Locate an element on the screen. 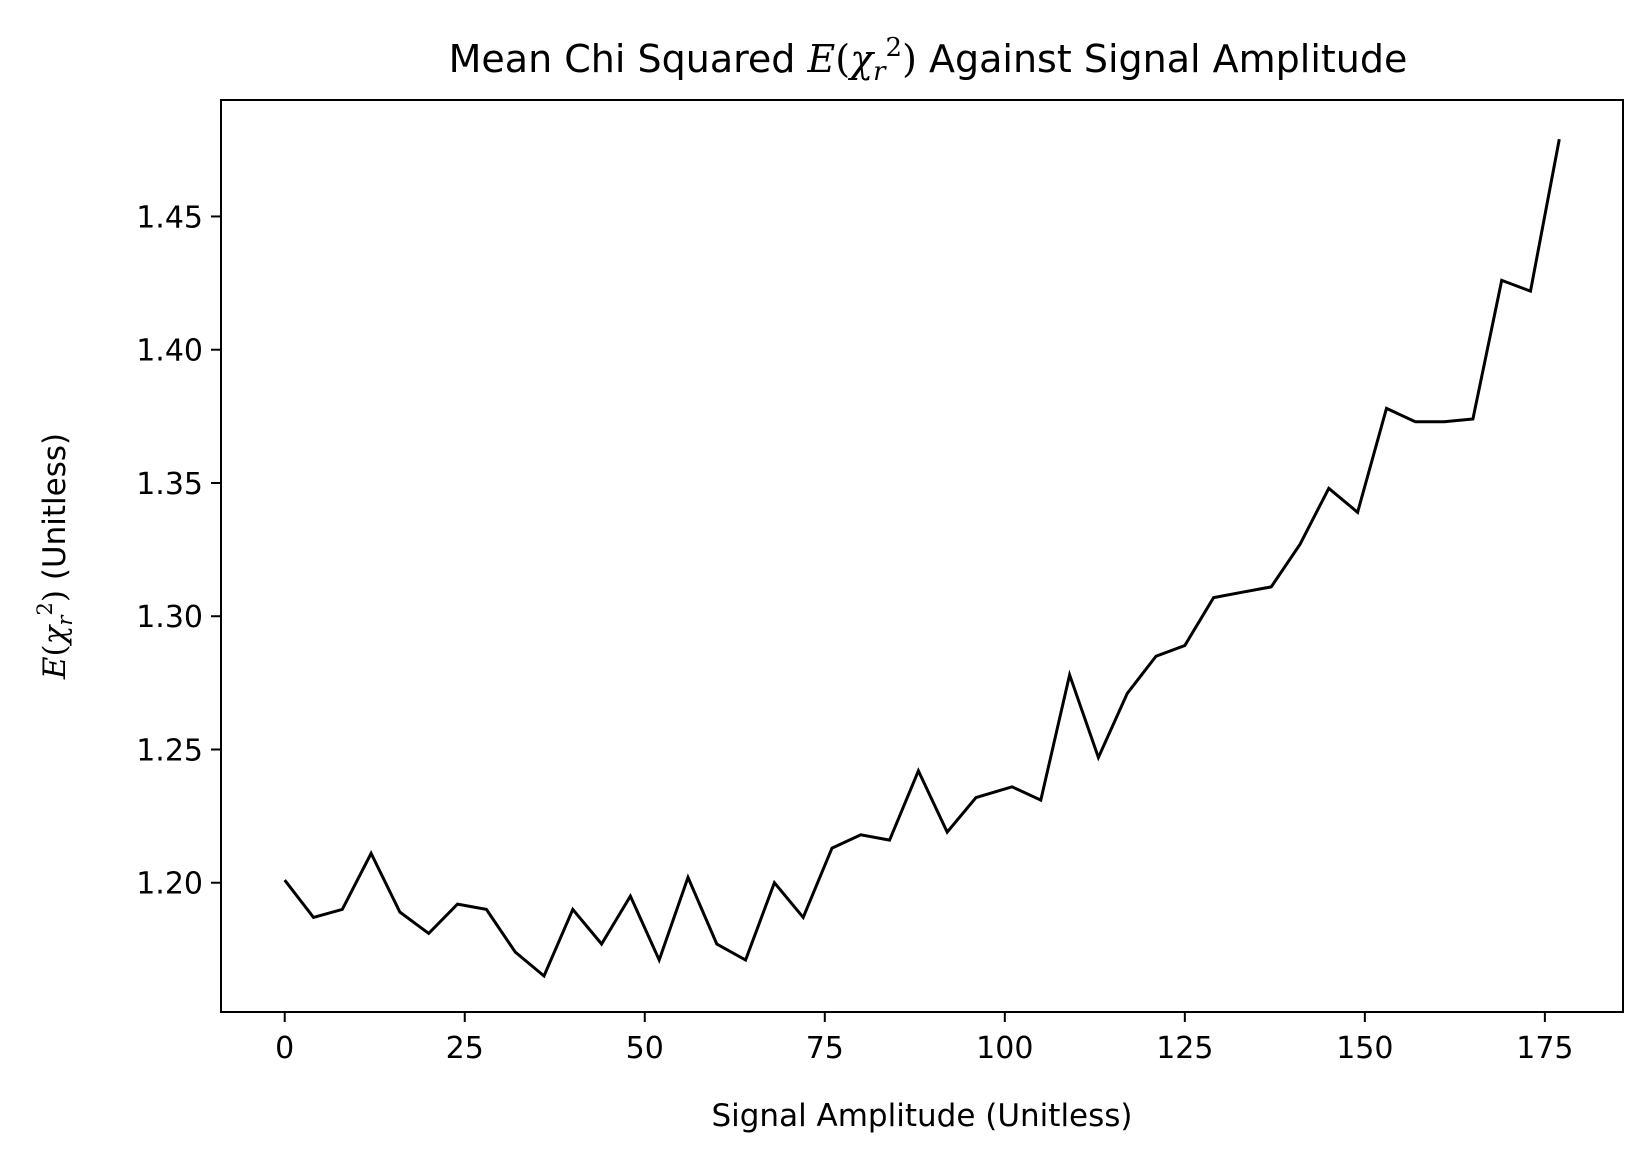  x-tick-label: 175 is located at coordinates (1544, 1048).